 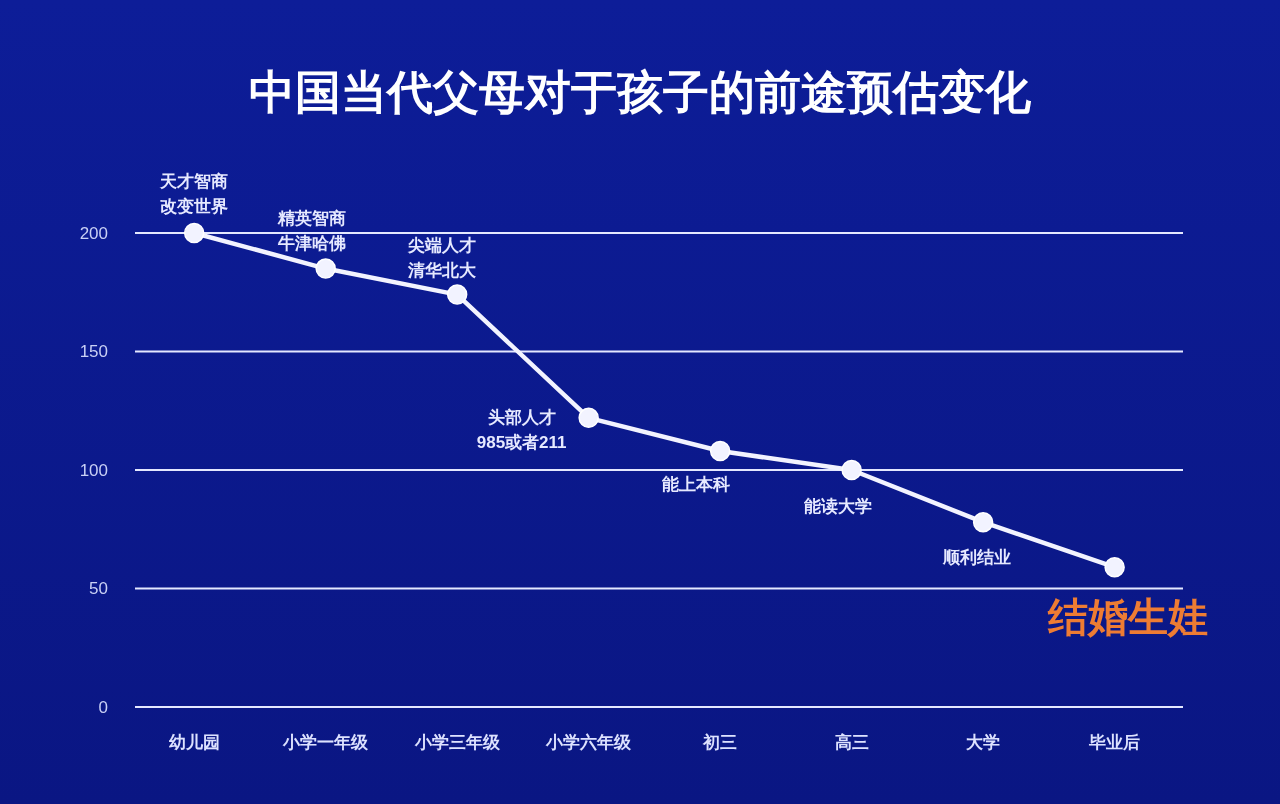 What do you see at coordinates (194, 194) in the screenshot?
I see `annotation: 天才智商改变世界` at bounding box center [194, 194].